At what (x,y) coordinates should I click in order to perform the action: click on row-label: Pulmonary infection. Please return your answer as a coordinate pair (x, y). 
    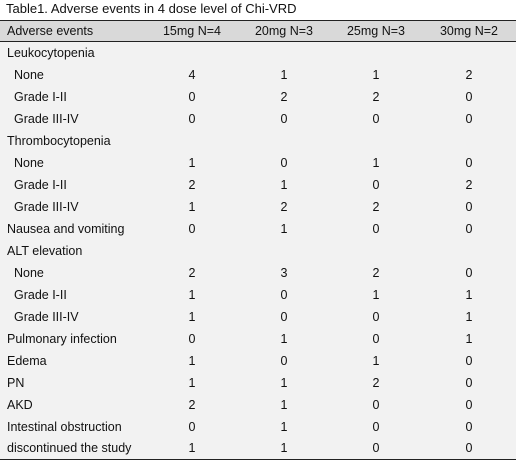
    Looking at the image, I should click on (62, 338).